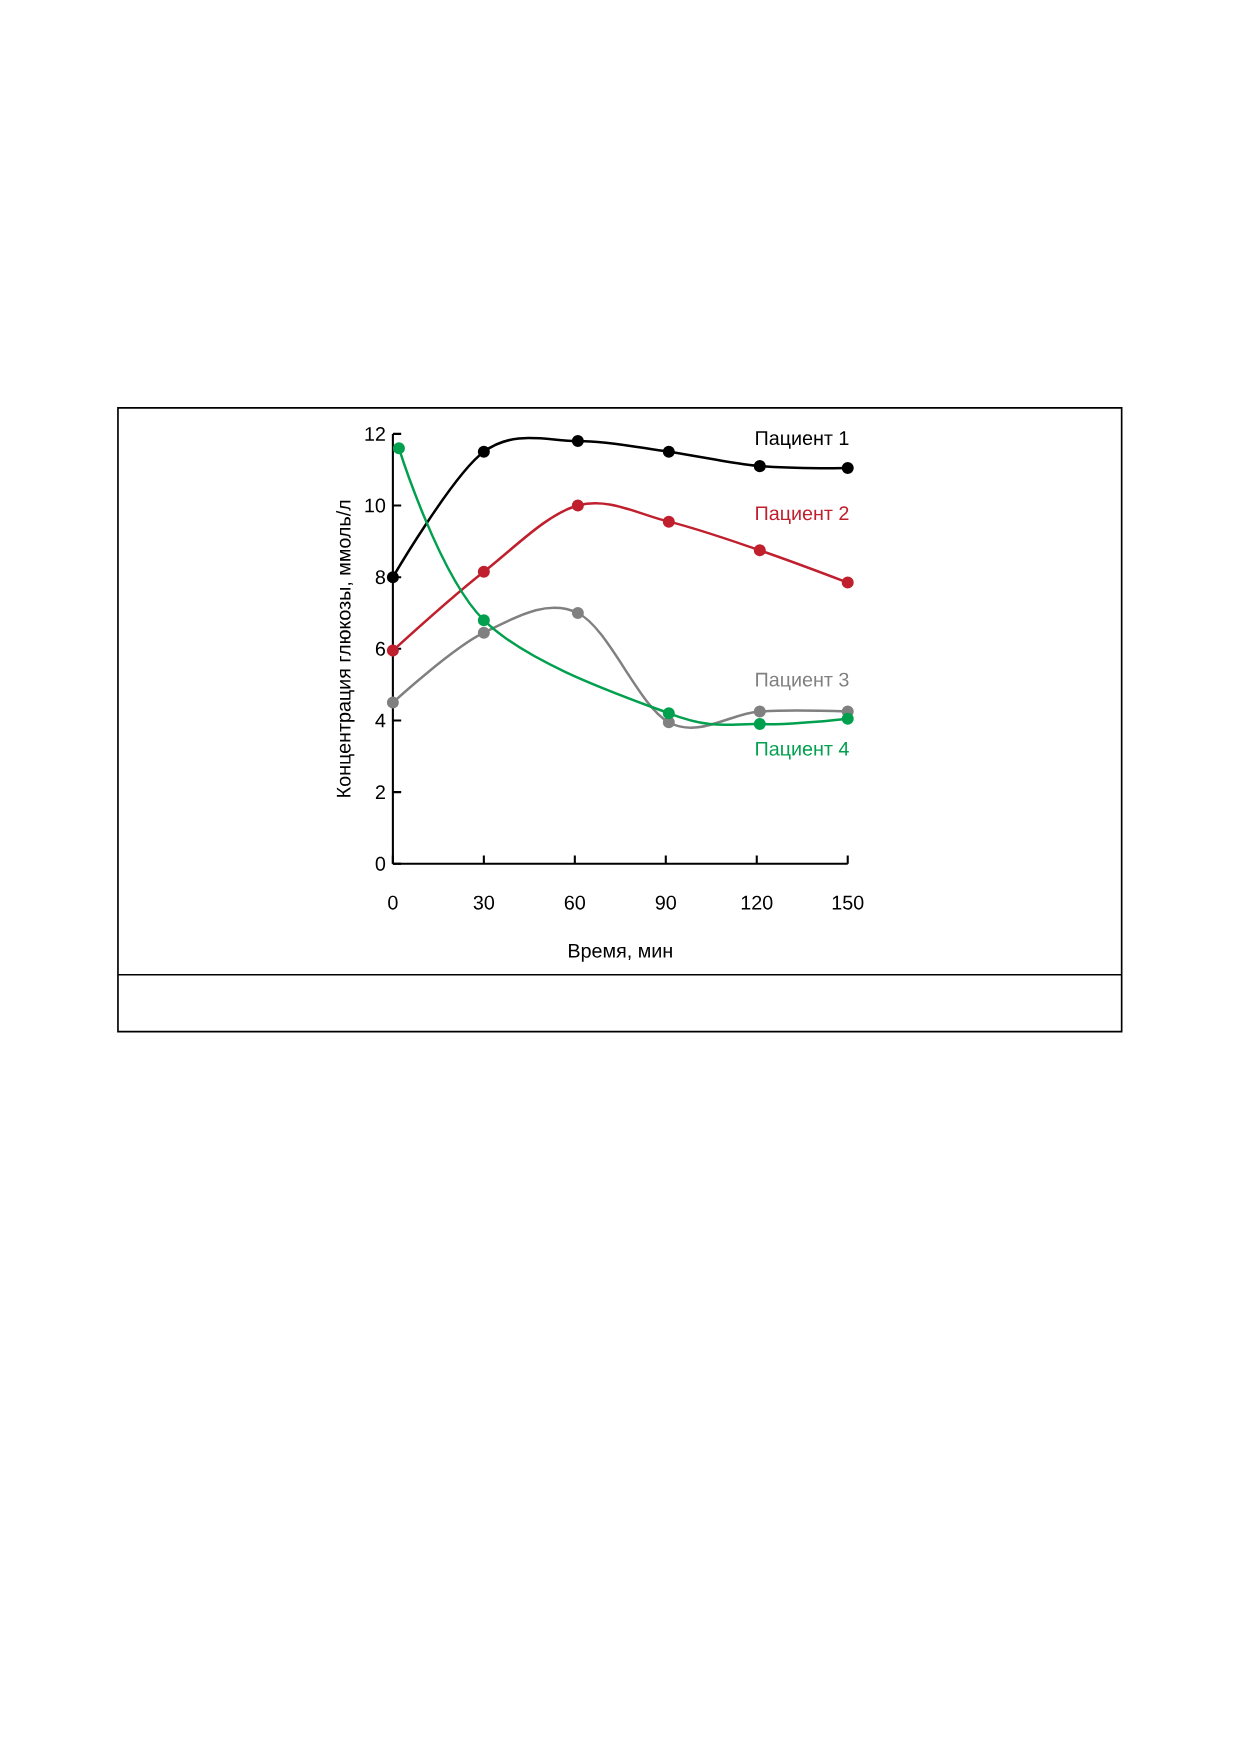 The height and width of the screenshot is (1754, 1241). I want to click on y-tick-label: 2, so click(381, 792).